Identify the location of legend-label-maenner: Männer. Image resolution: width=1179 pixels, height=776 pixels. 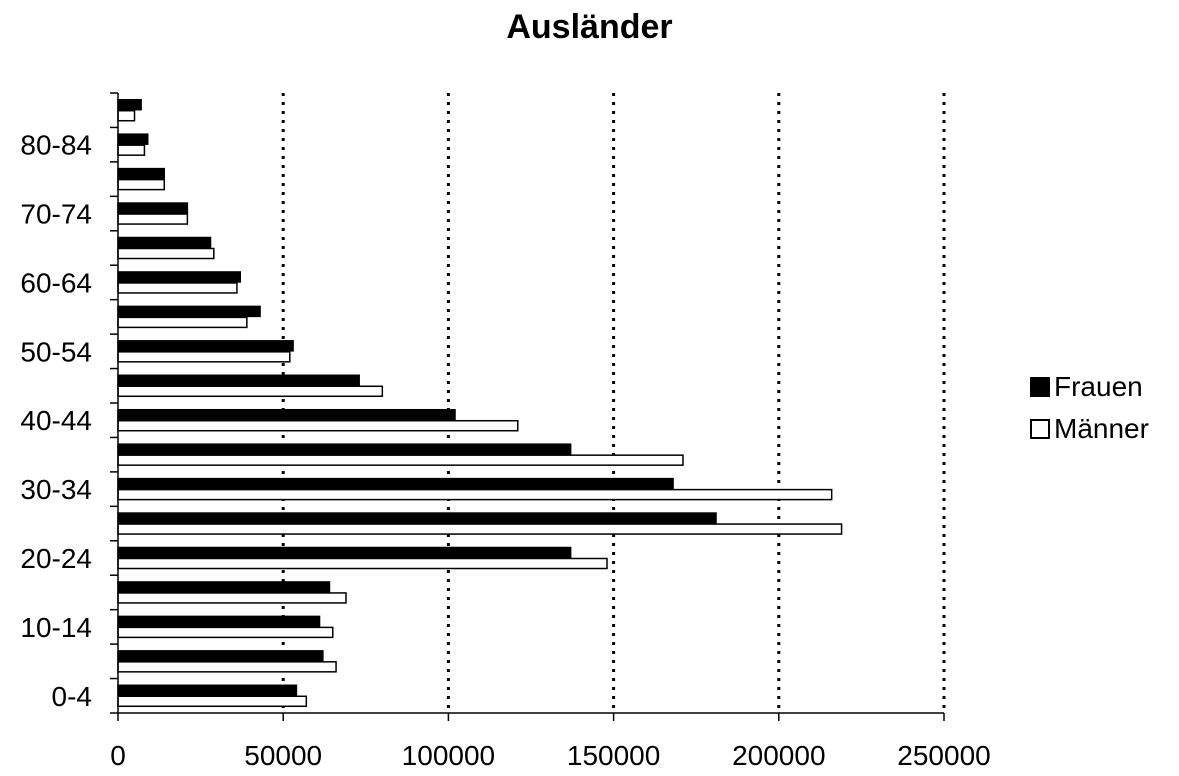
(1101, 428).